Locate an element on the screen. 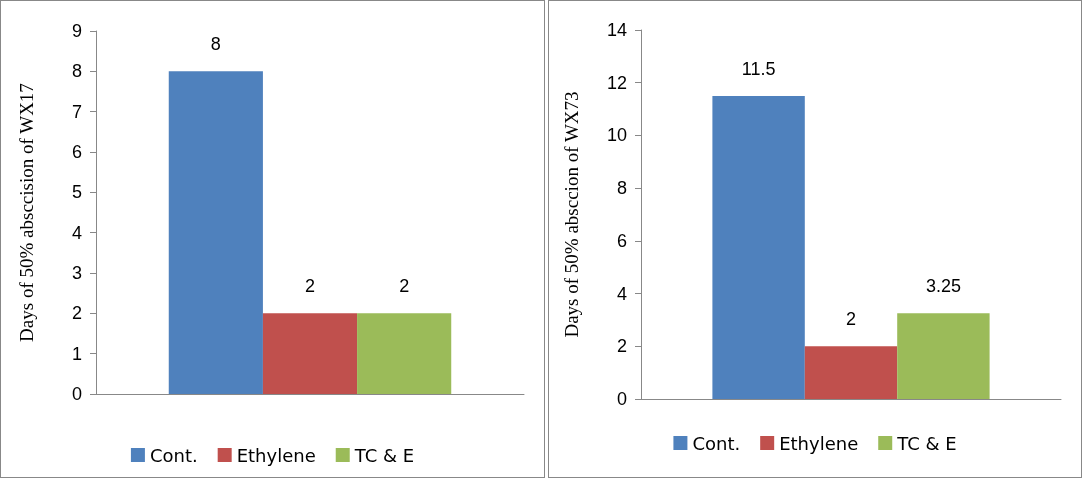 The height and width of the screenshot is (480, 1082). data-label: 11.5 is located at coordinates (758, 68).